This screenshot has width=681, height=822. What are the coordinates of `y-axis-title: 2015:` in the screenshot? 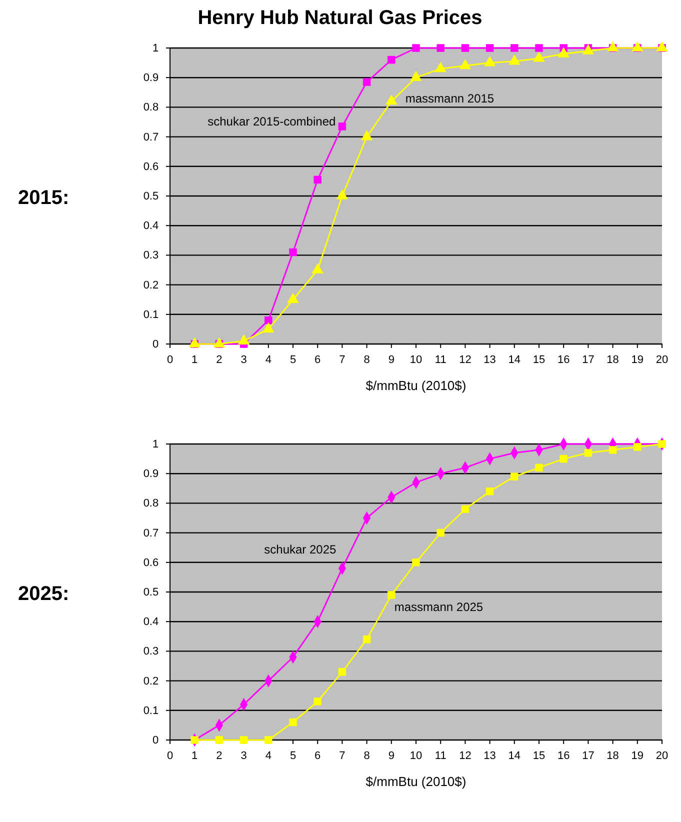 It's located at (44, 198).